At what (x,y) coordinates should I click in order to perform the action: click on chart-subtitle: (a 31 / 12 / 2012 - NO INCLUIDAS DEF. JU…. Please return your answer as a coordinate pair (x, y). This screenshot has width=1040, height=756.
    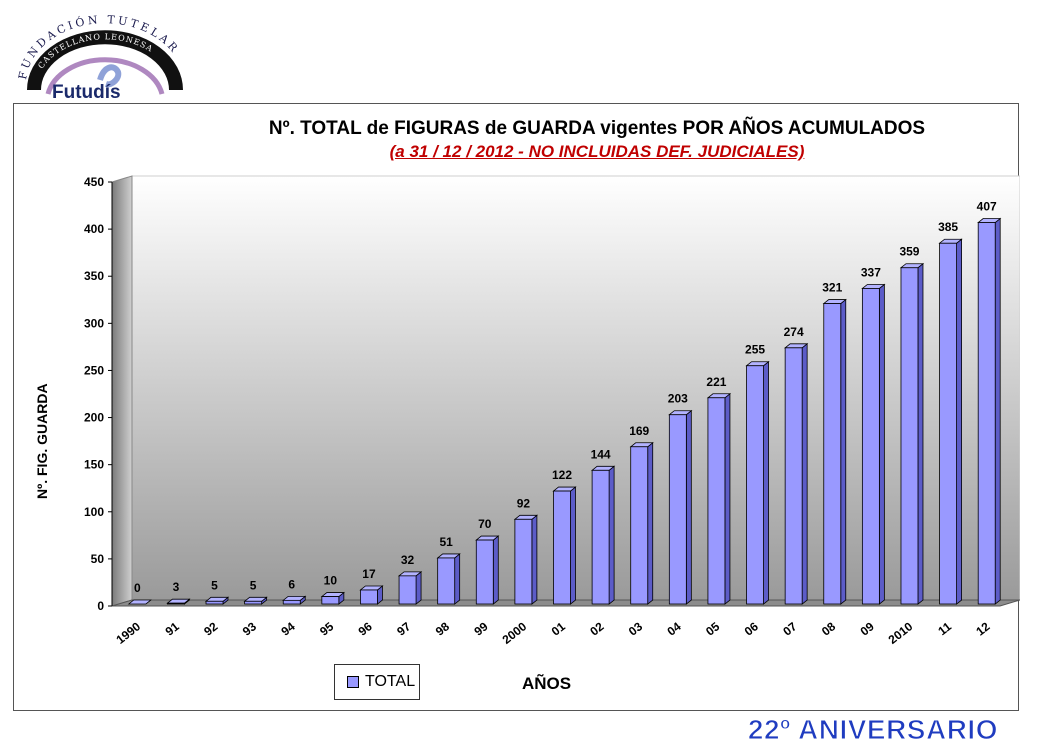
    Looking at the image, I should click on (597, 151).